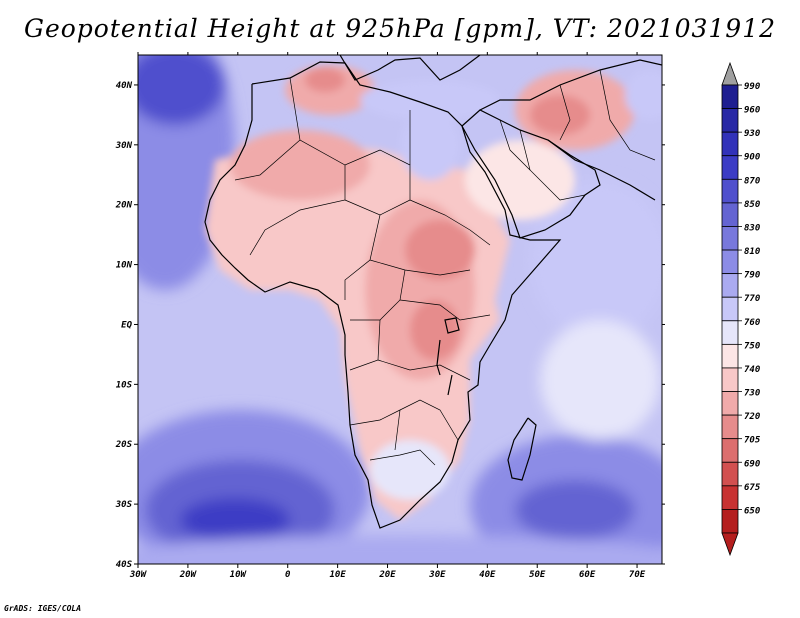 This screenshot has height=618, width=800. I want to click on colorbar-label: 990, so click(752, 87).